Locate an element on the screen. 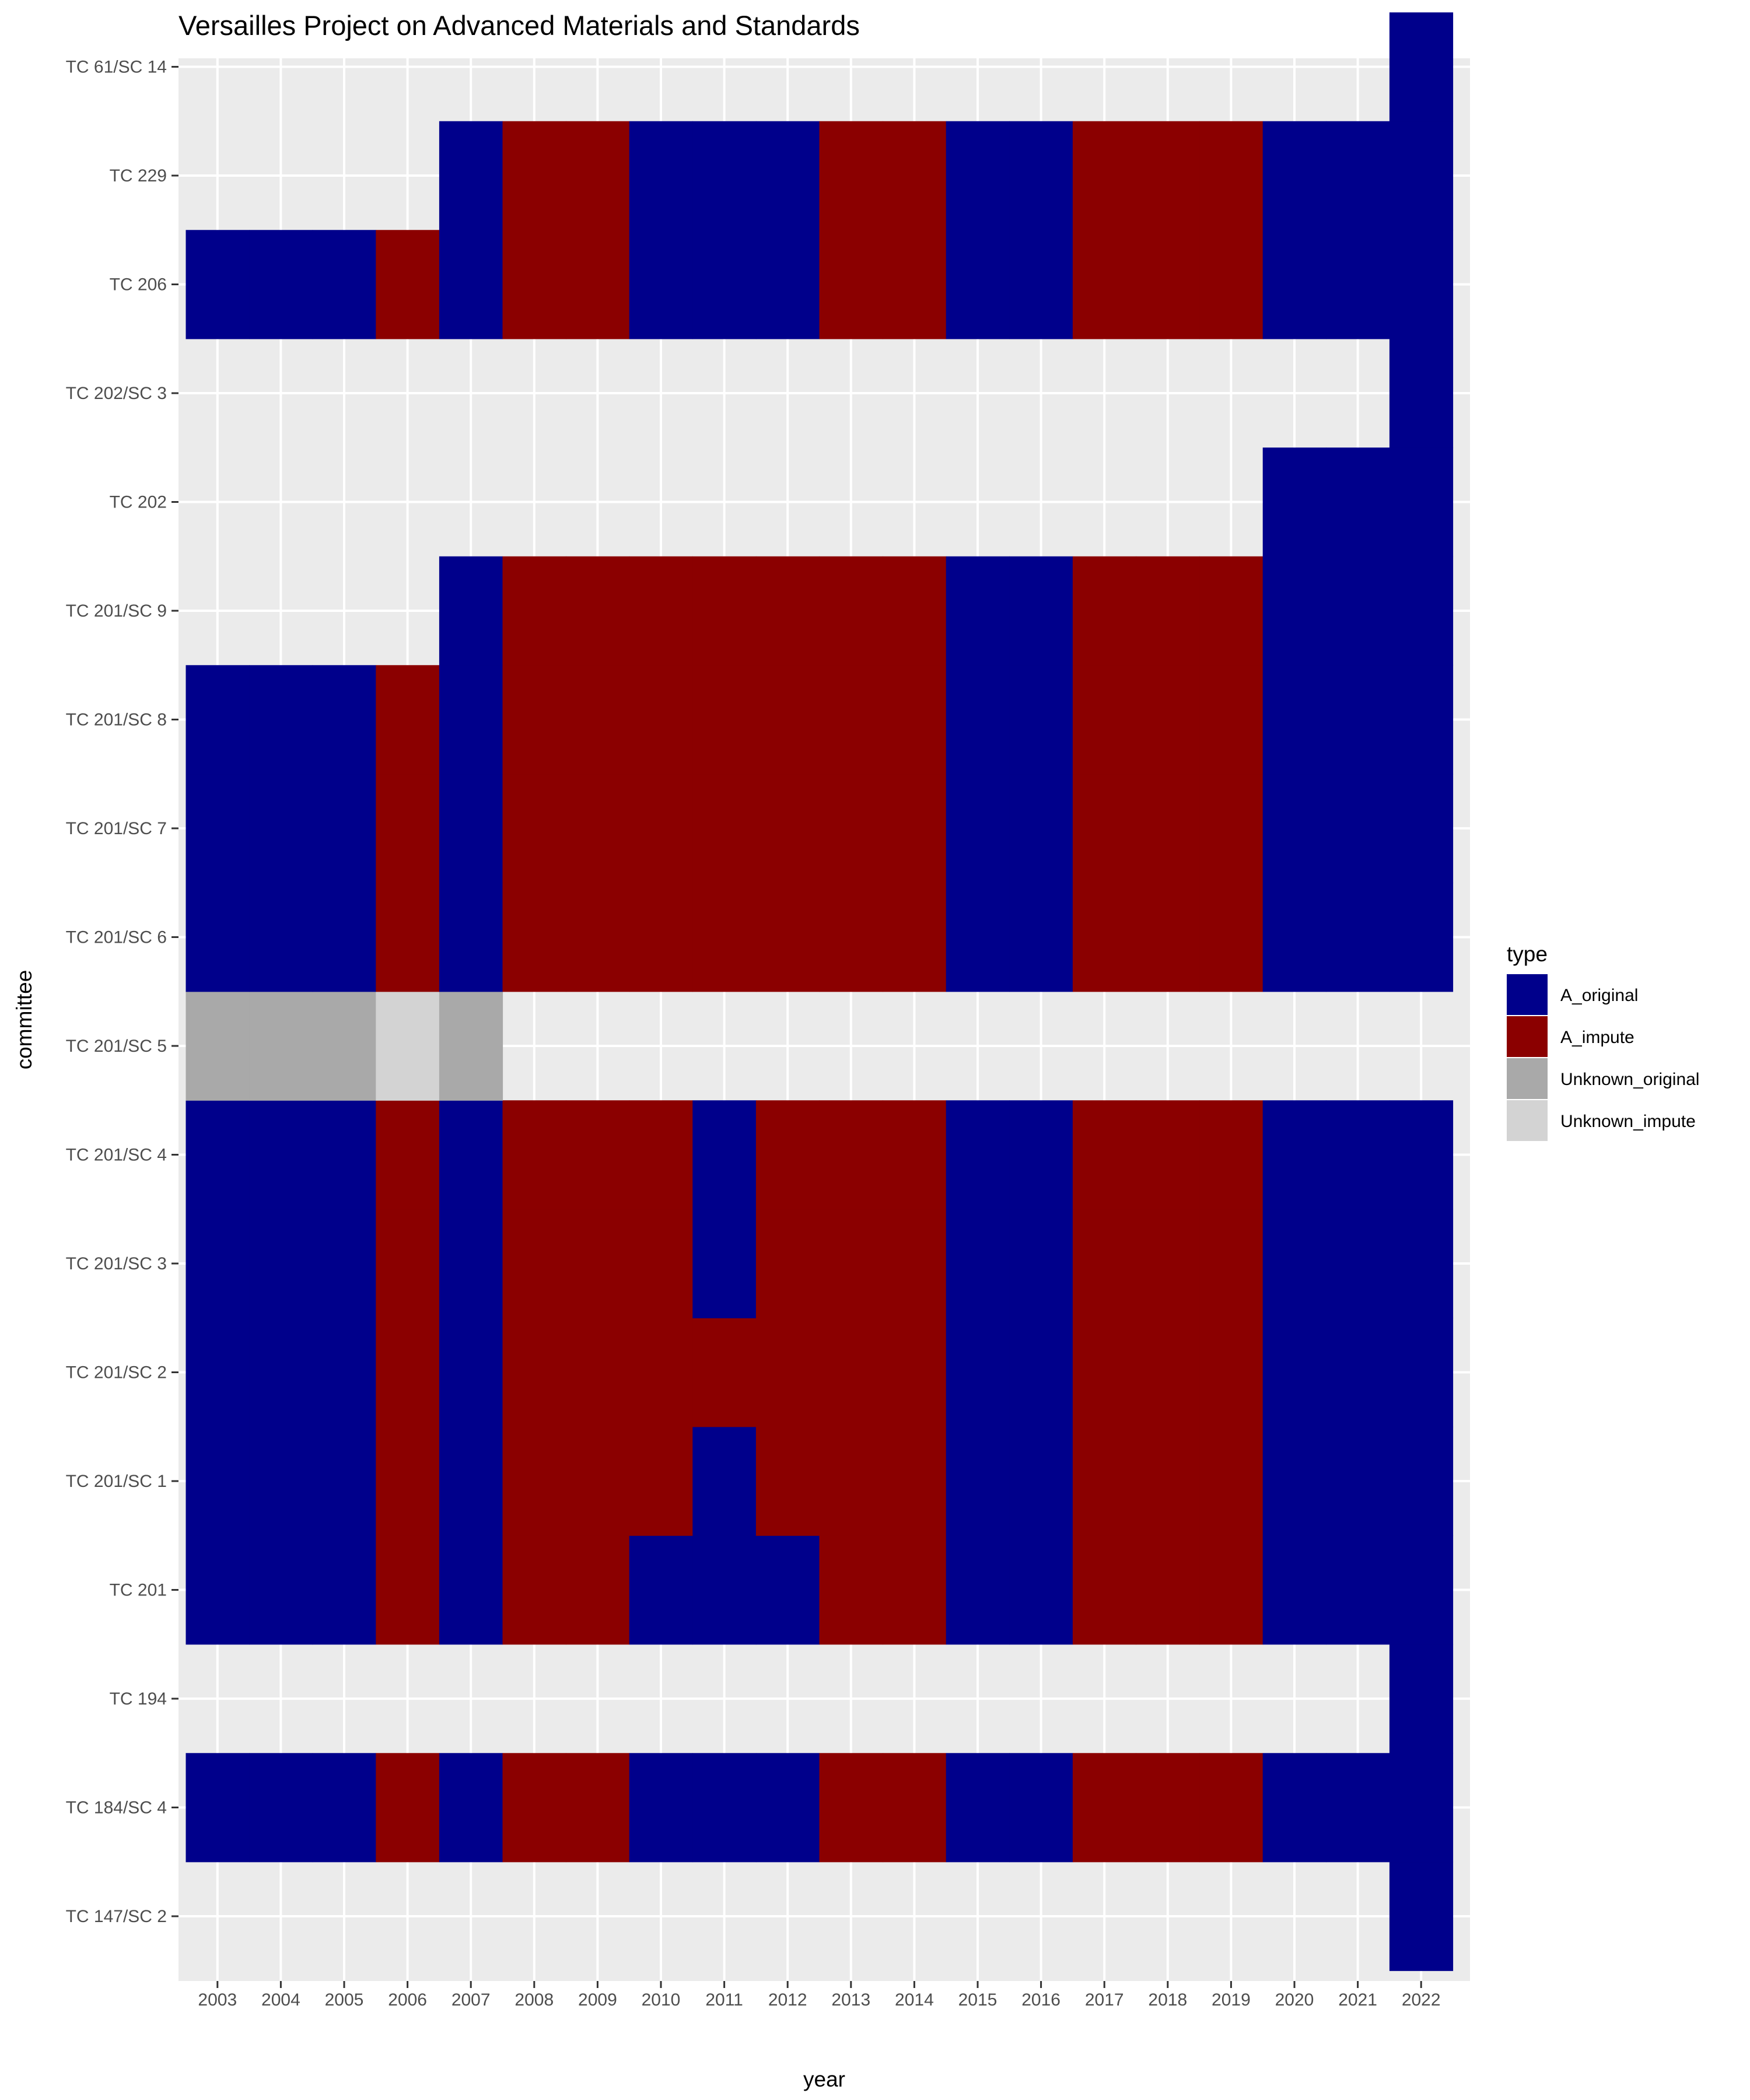  x-tick-label: 2013 is located at coordinates (850, 2000).